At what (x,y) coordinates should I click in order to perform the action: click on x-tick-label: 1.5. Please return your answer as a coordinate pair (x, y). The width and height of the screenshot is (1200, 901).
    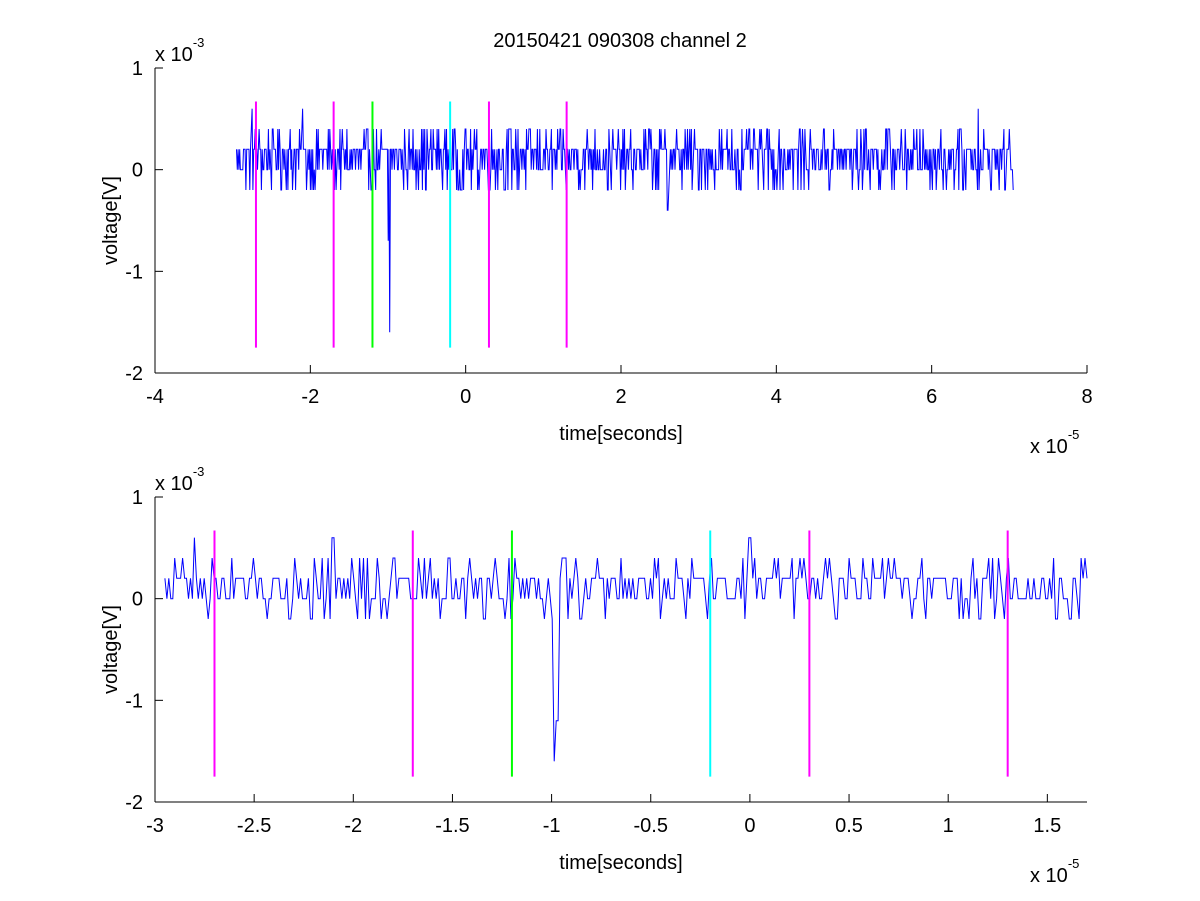
    Looking at the image, I should click on (1047, 826).